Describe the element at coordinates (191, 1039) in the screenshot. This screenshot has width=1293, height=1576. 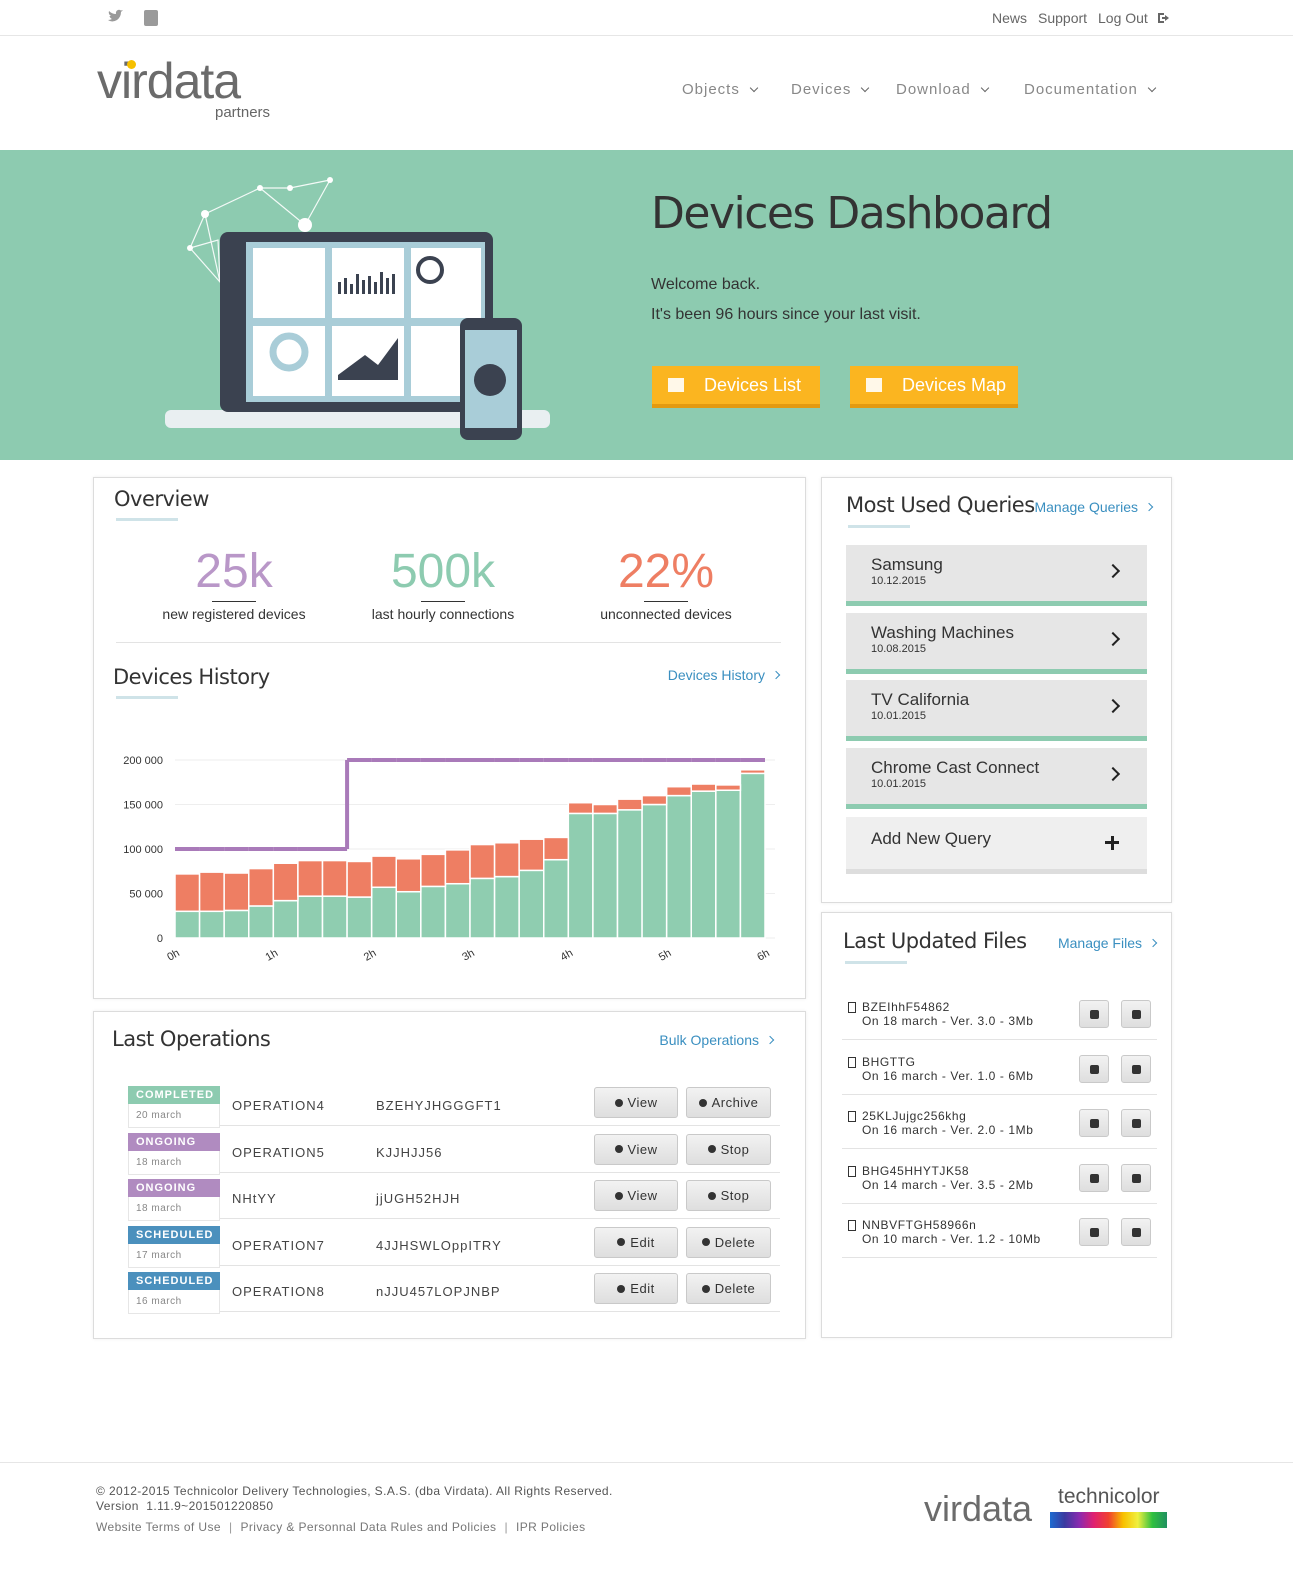
I see `panel-title: Last Operations` at that location.